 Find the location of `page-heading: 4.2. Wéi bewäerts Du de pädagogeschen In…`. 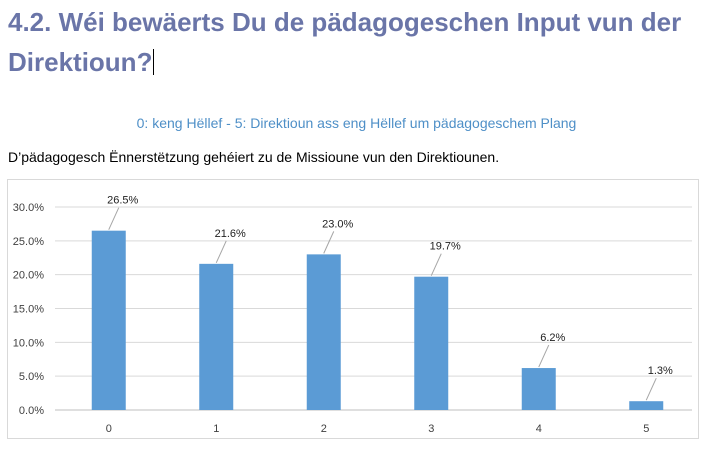

page-heading: 4.2. Wéi bewäerts Du de pädagogeschen In… is located at coordinates (345, 42).